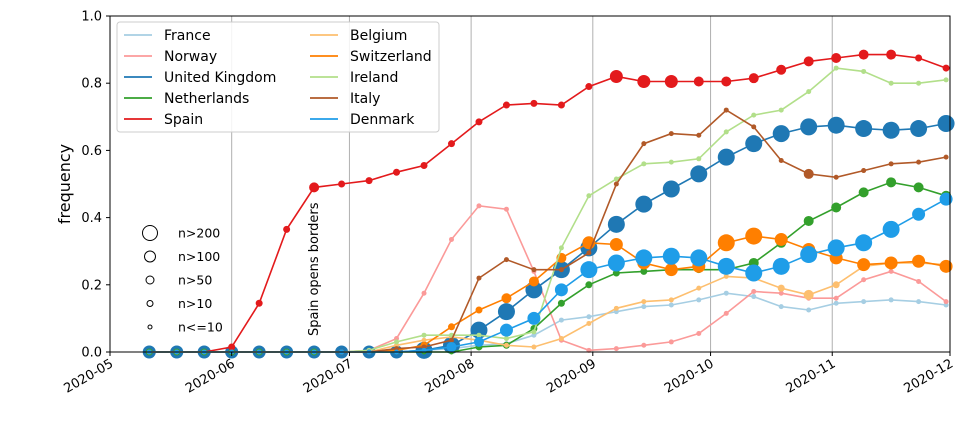 The height and width of the screenshot is (424, 975). I want to click on y-axis: 0.0 0.2 0.4 0.6 0.8 1.0, so click(95, 185).